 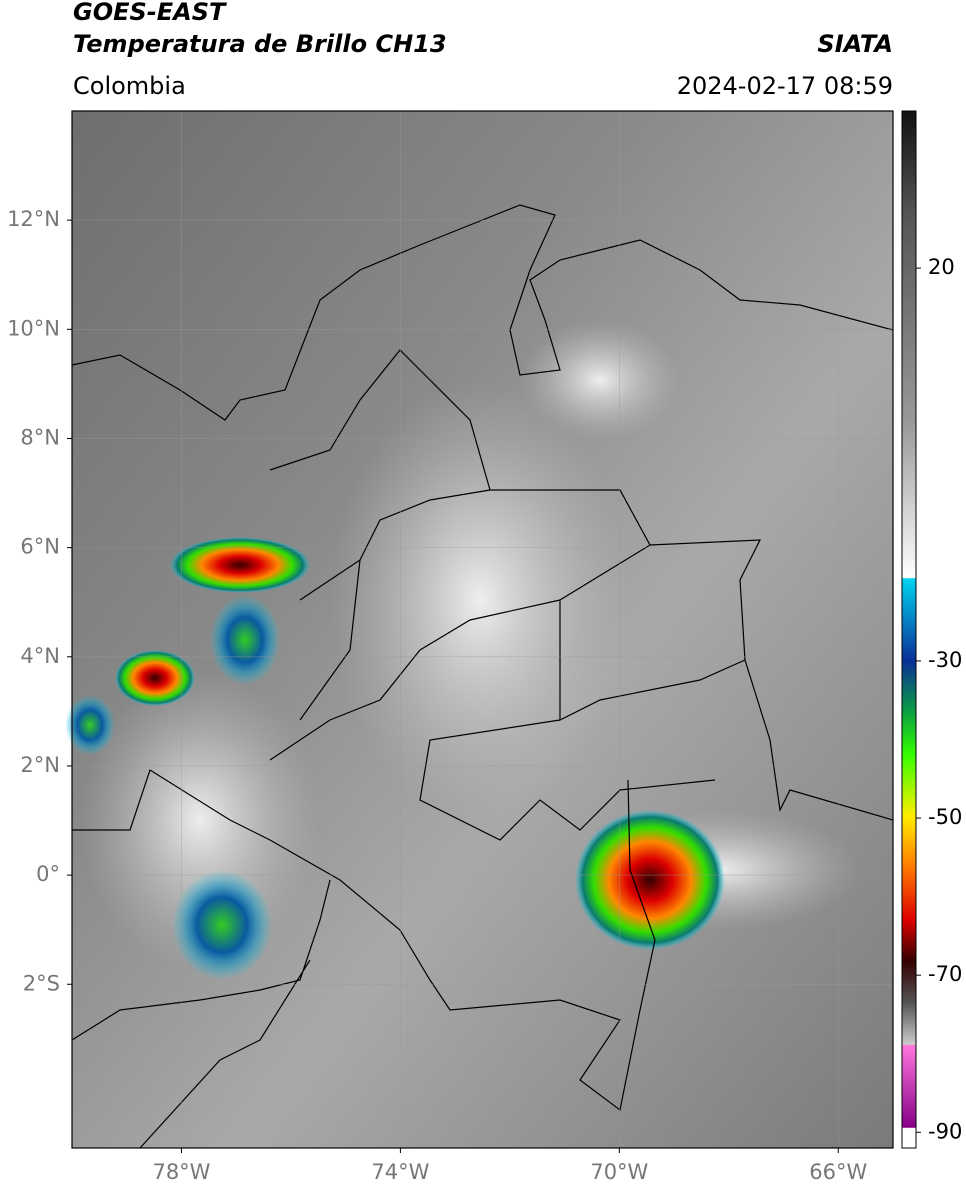 What do you see at coordinates (785, 86) in the screenshot?
I see `datetime: 2024-02-17 08:59` at bounding box center [785, 86].